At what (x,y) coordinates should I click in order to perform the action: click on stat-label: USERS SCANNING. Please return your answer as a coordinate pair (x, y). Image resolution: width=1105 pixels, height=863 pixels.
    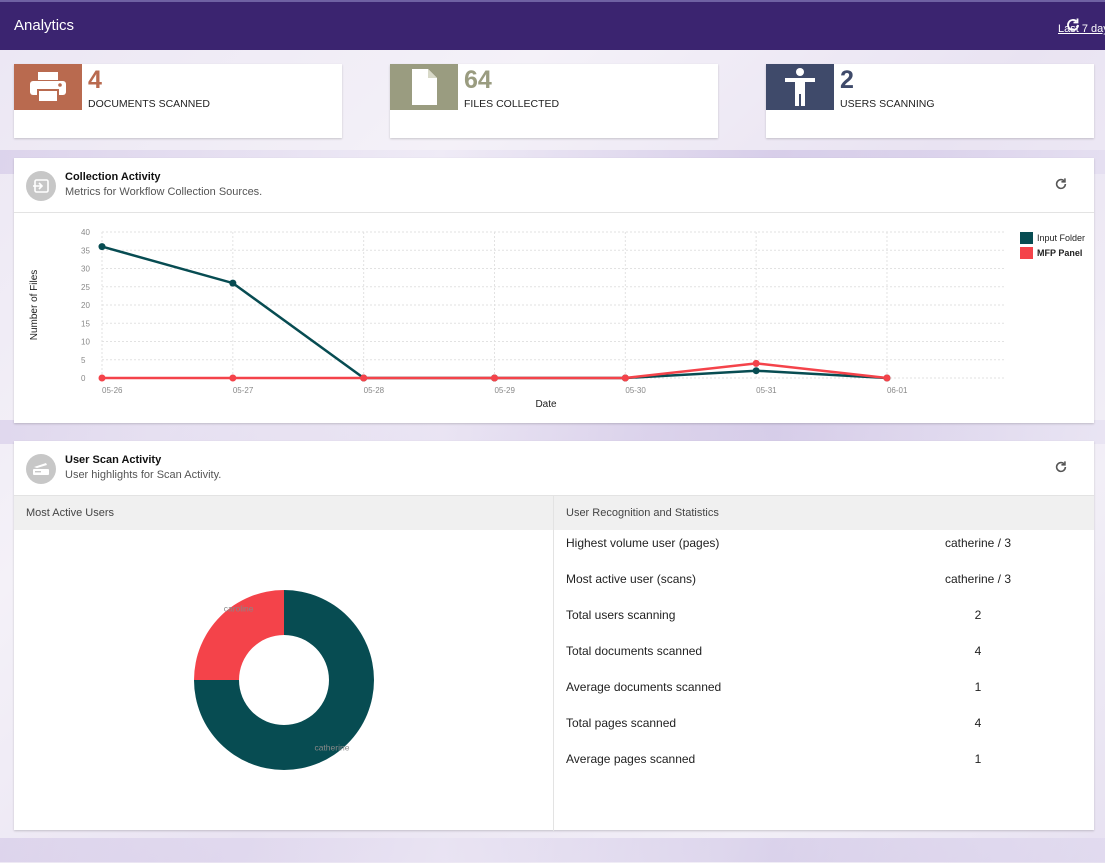
    Looking at the image, I should click on (887, 104).